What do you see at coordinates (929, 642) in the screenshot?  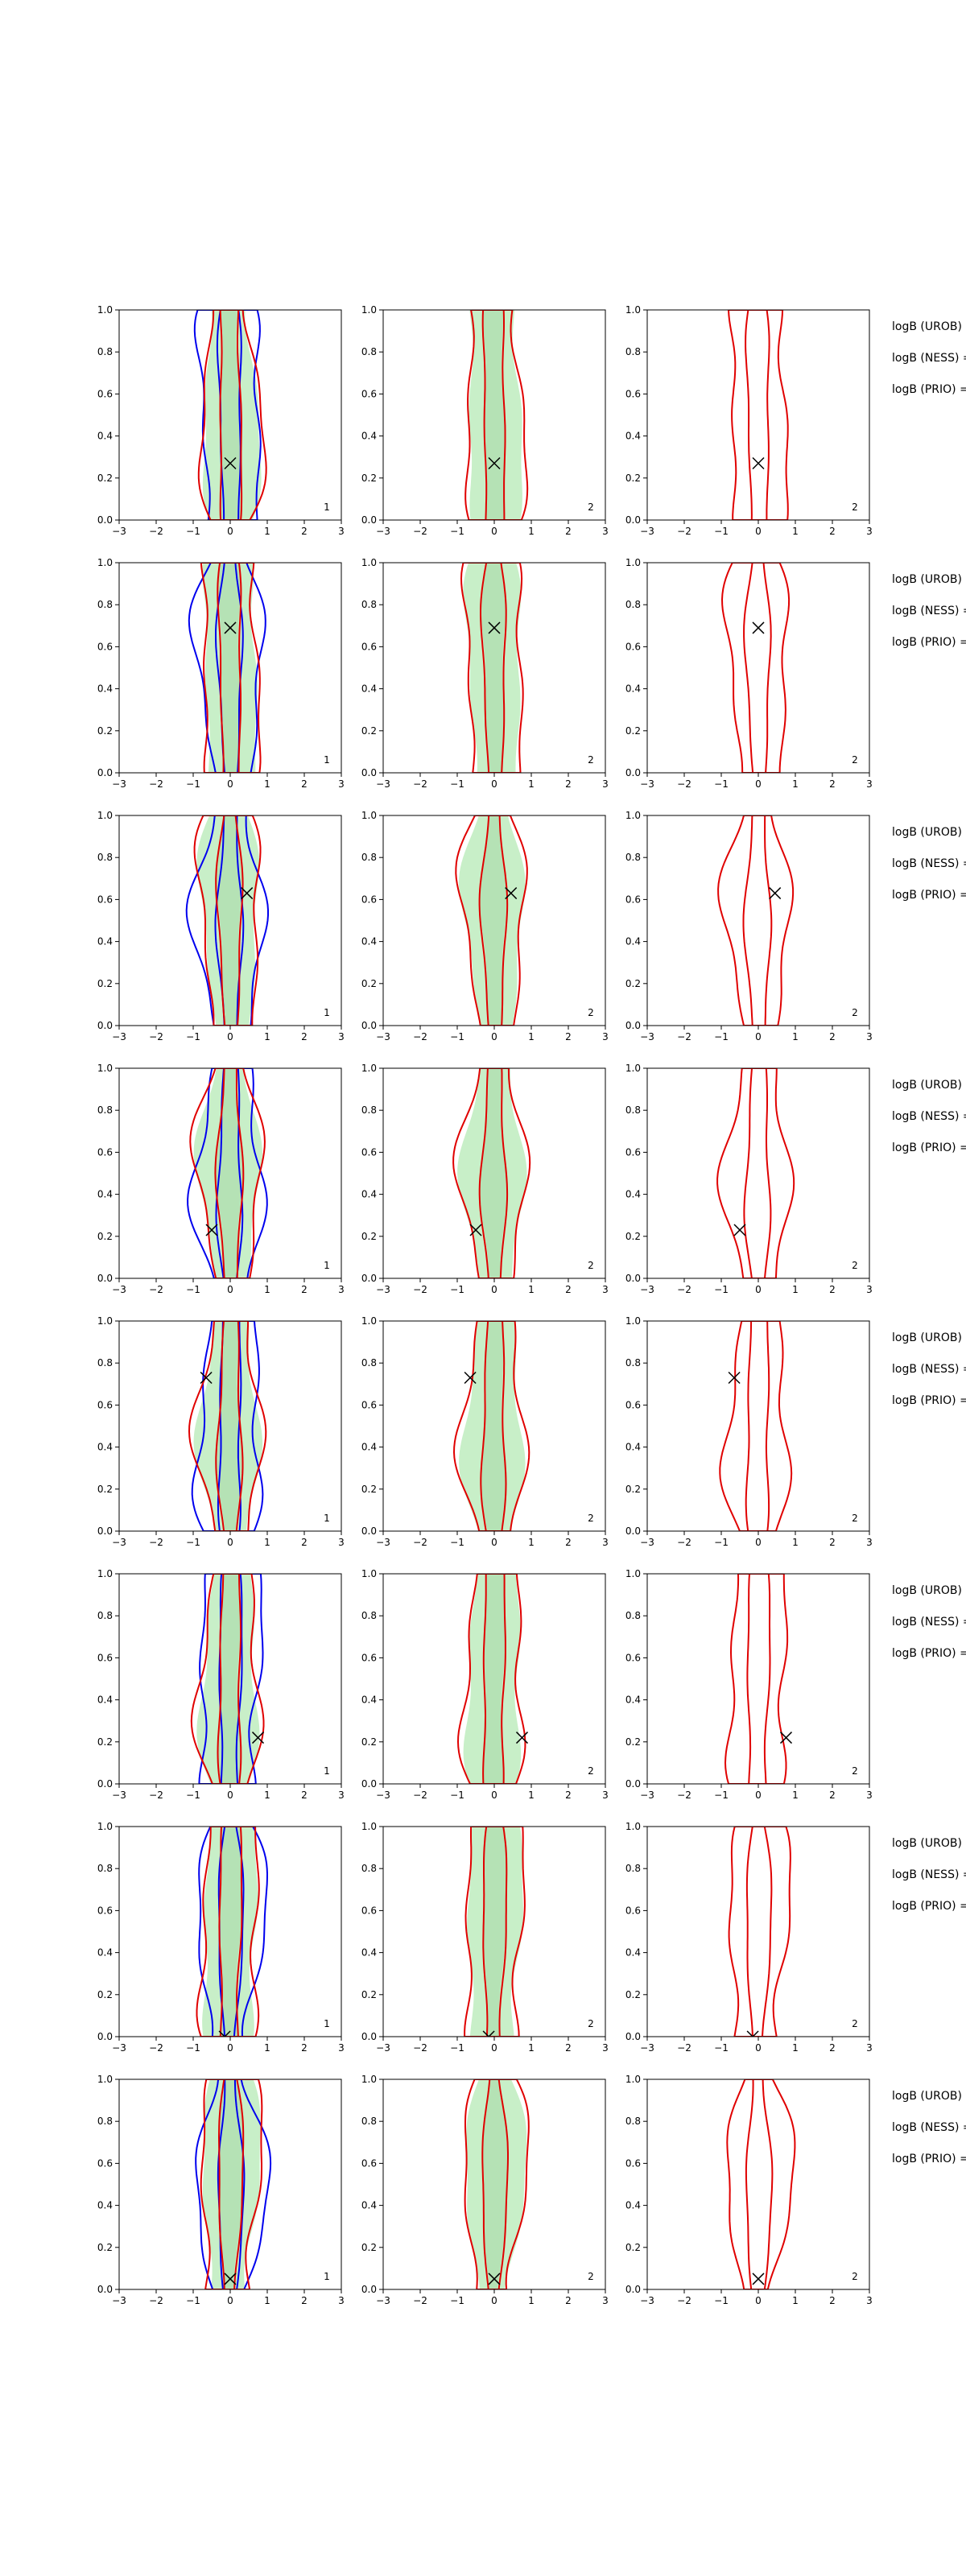 I see `logb-label: logB (PRIO) =` at bounding box center [929, 642].